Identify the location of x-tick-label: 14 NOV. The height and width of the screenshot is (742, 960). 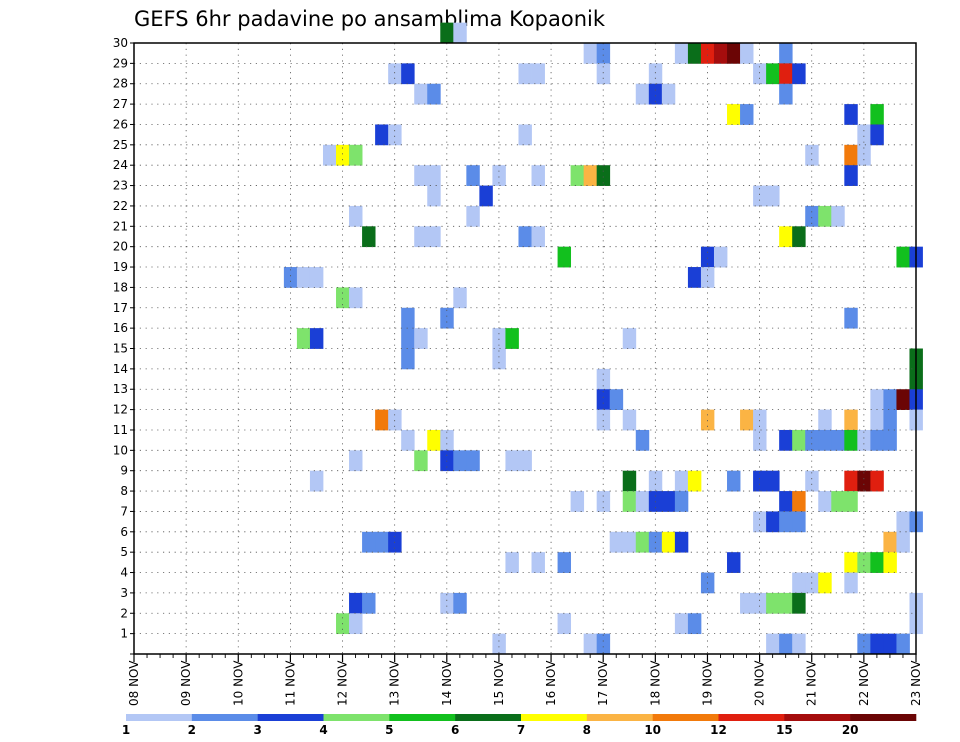
(447, 683).